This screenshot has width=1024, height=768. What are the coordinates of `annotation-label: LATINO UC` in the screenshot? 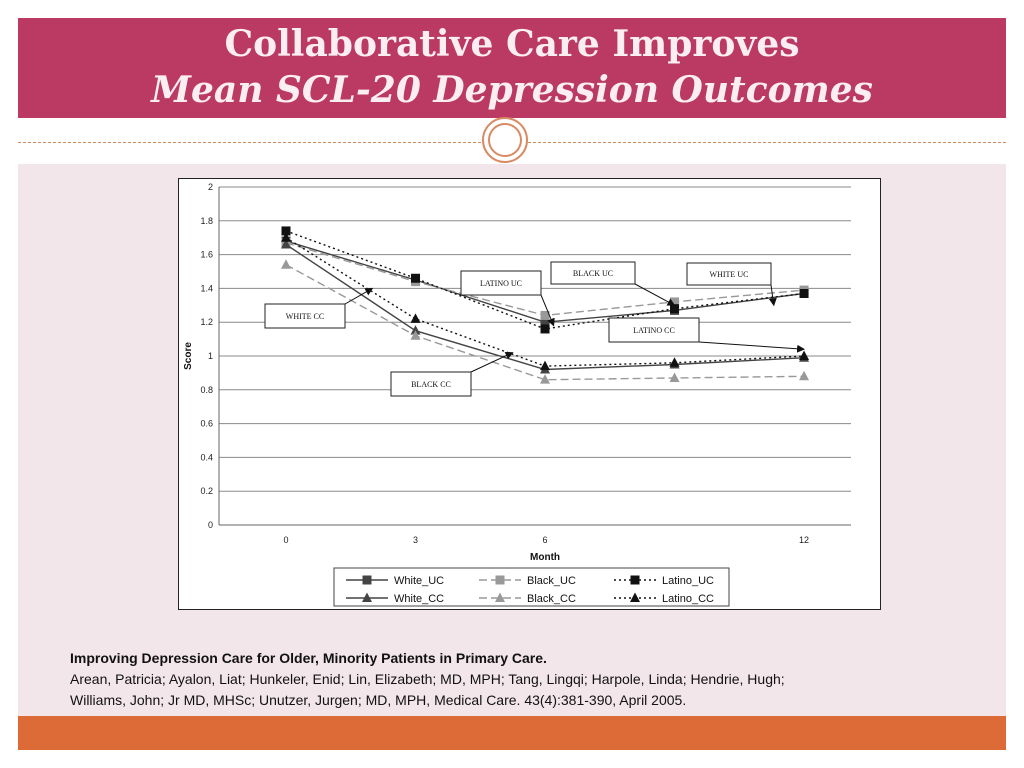 It's located at (501, 283).